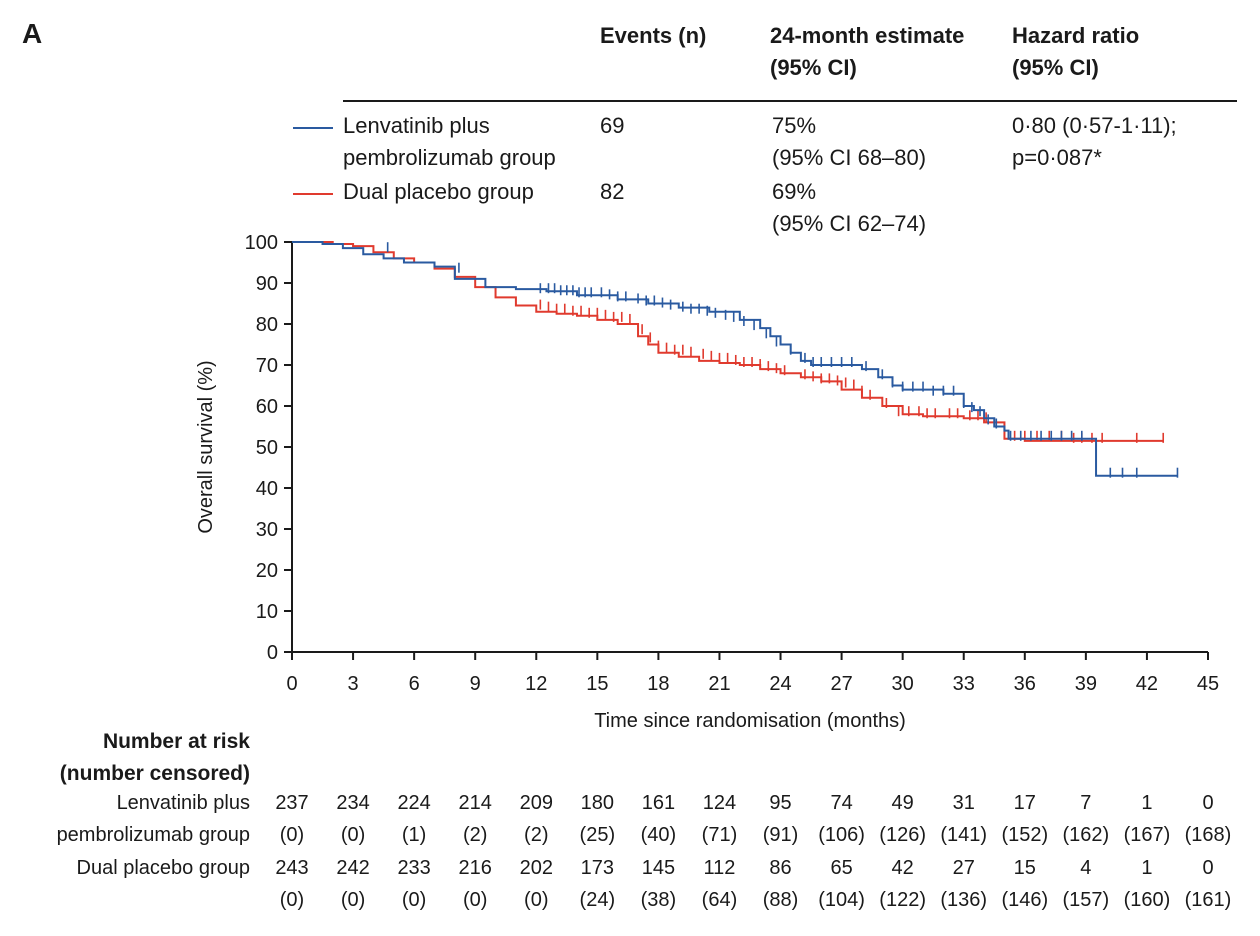  Describe the element at coordinates (719, 900) in the screenshot. I see `censored-placebo: (64)` at that location.